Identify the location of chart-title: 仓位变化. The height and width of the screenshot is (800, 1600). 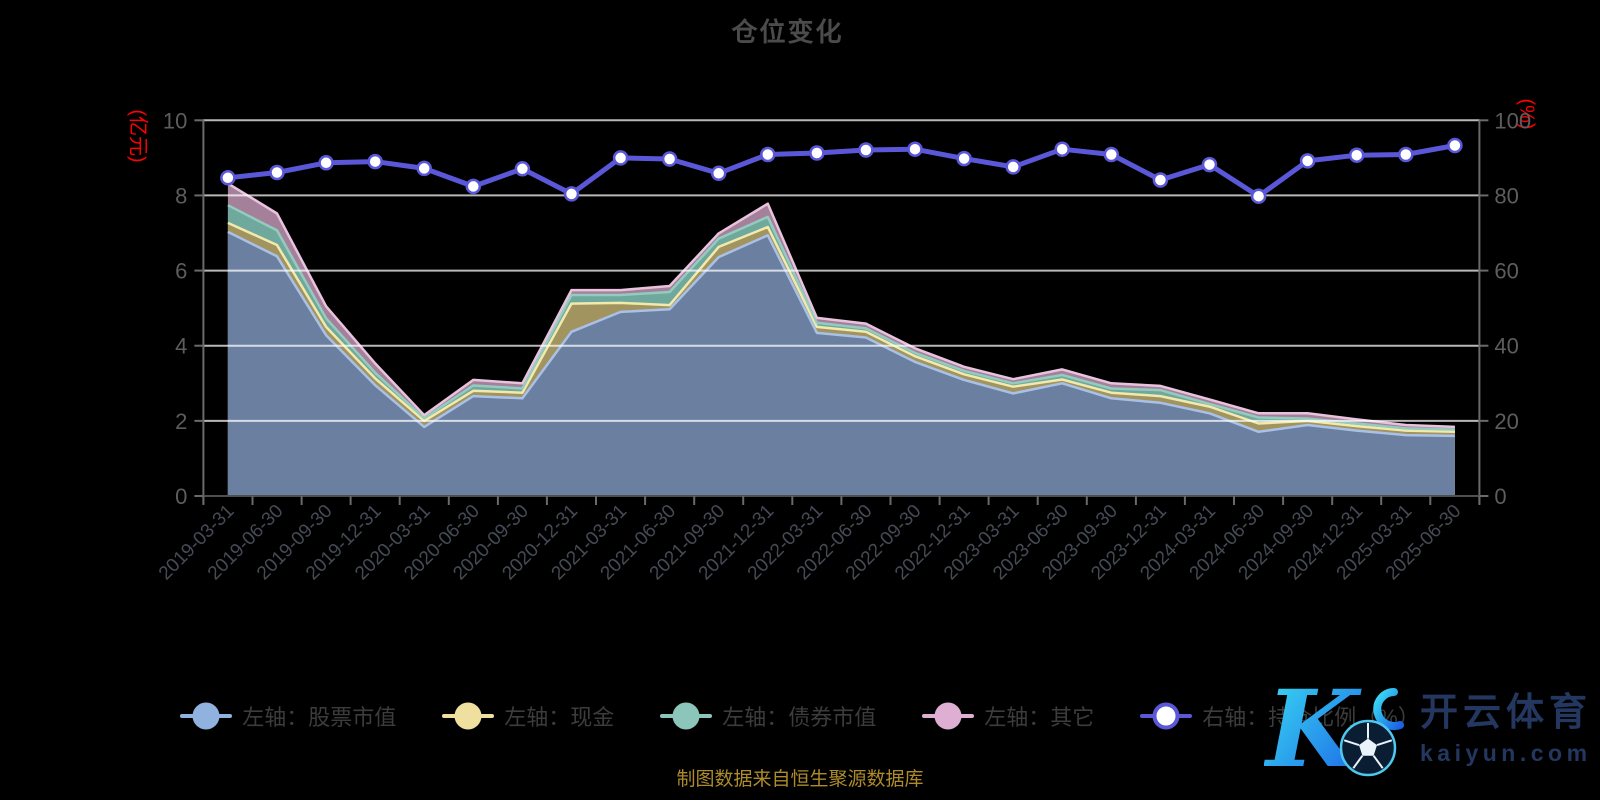
(787, 32).